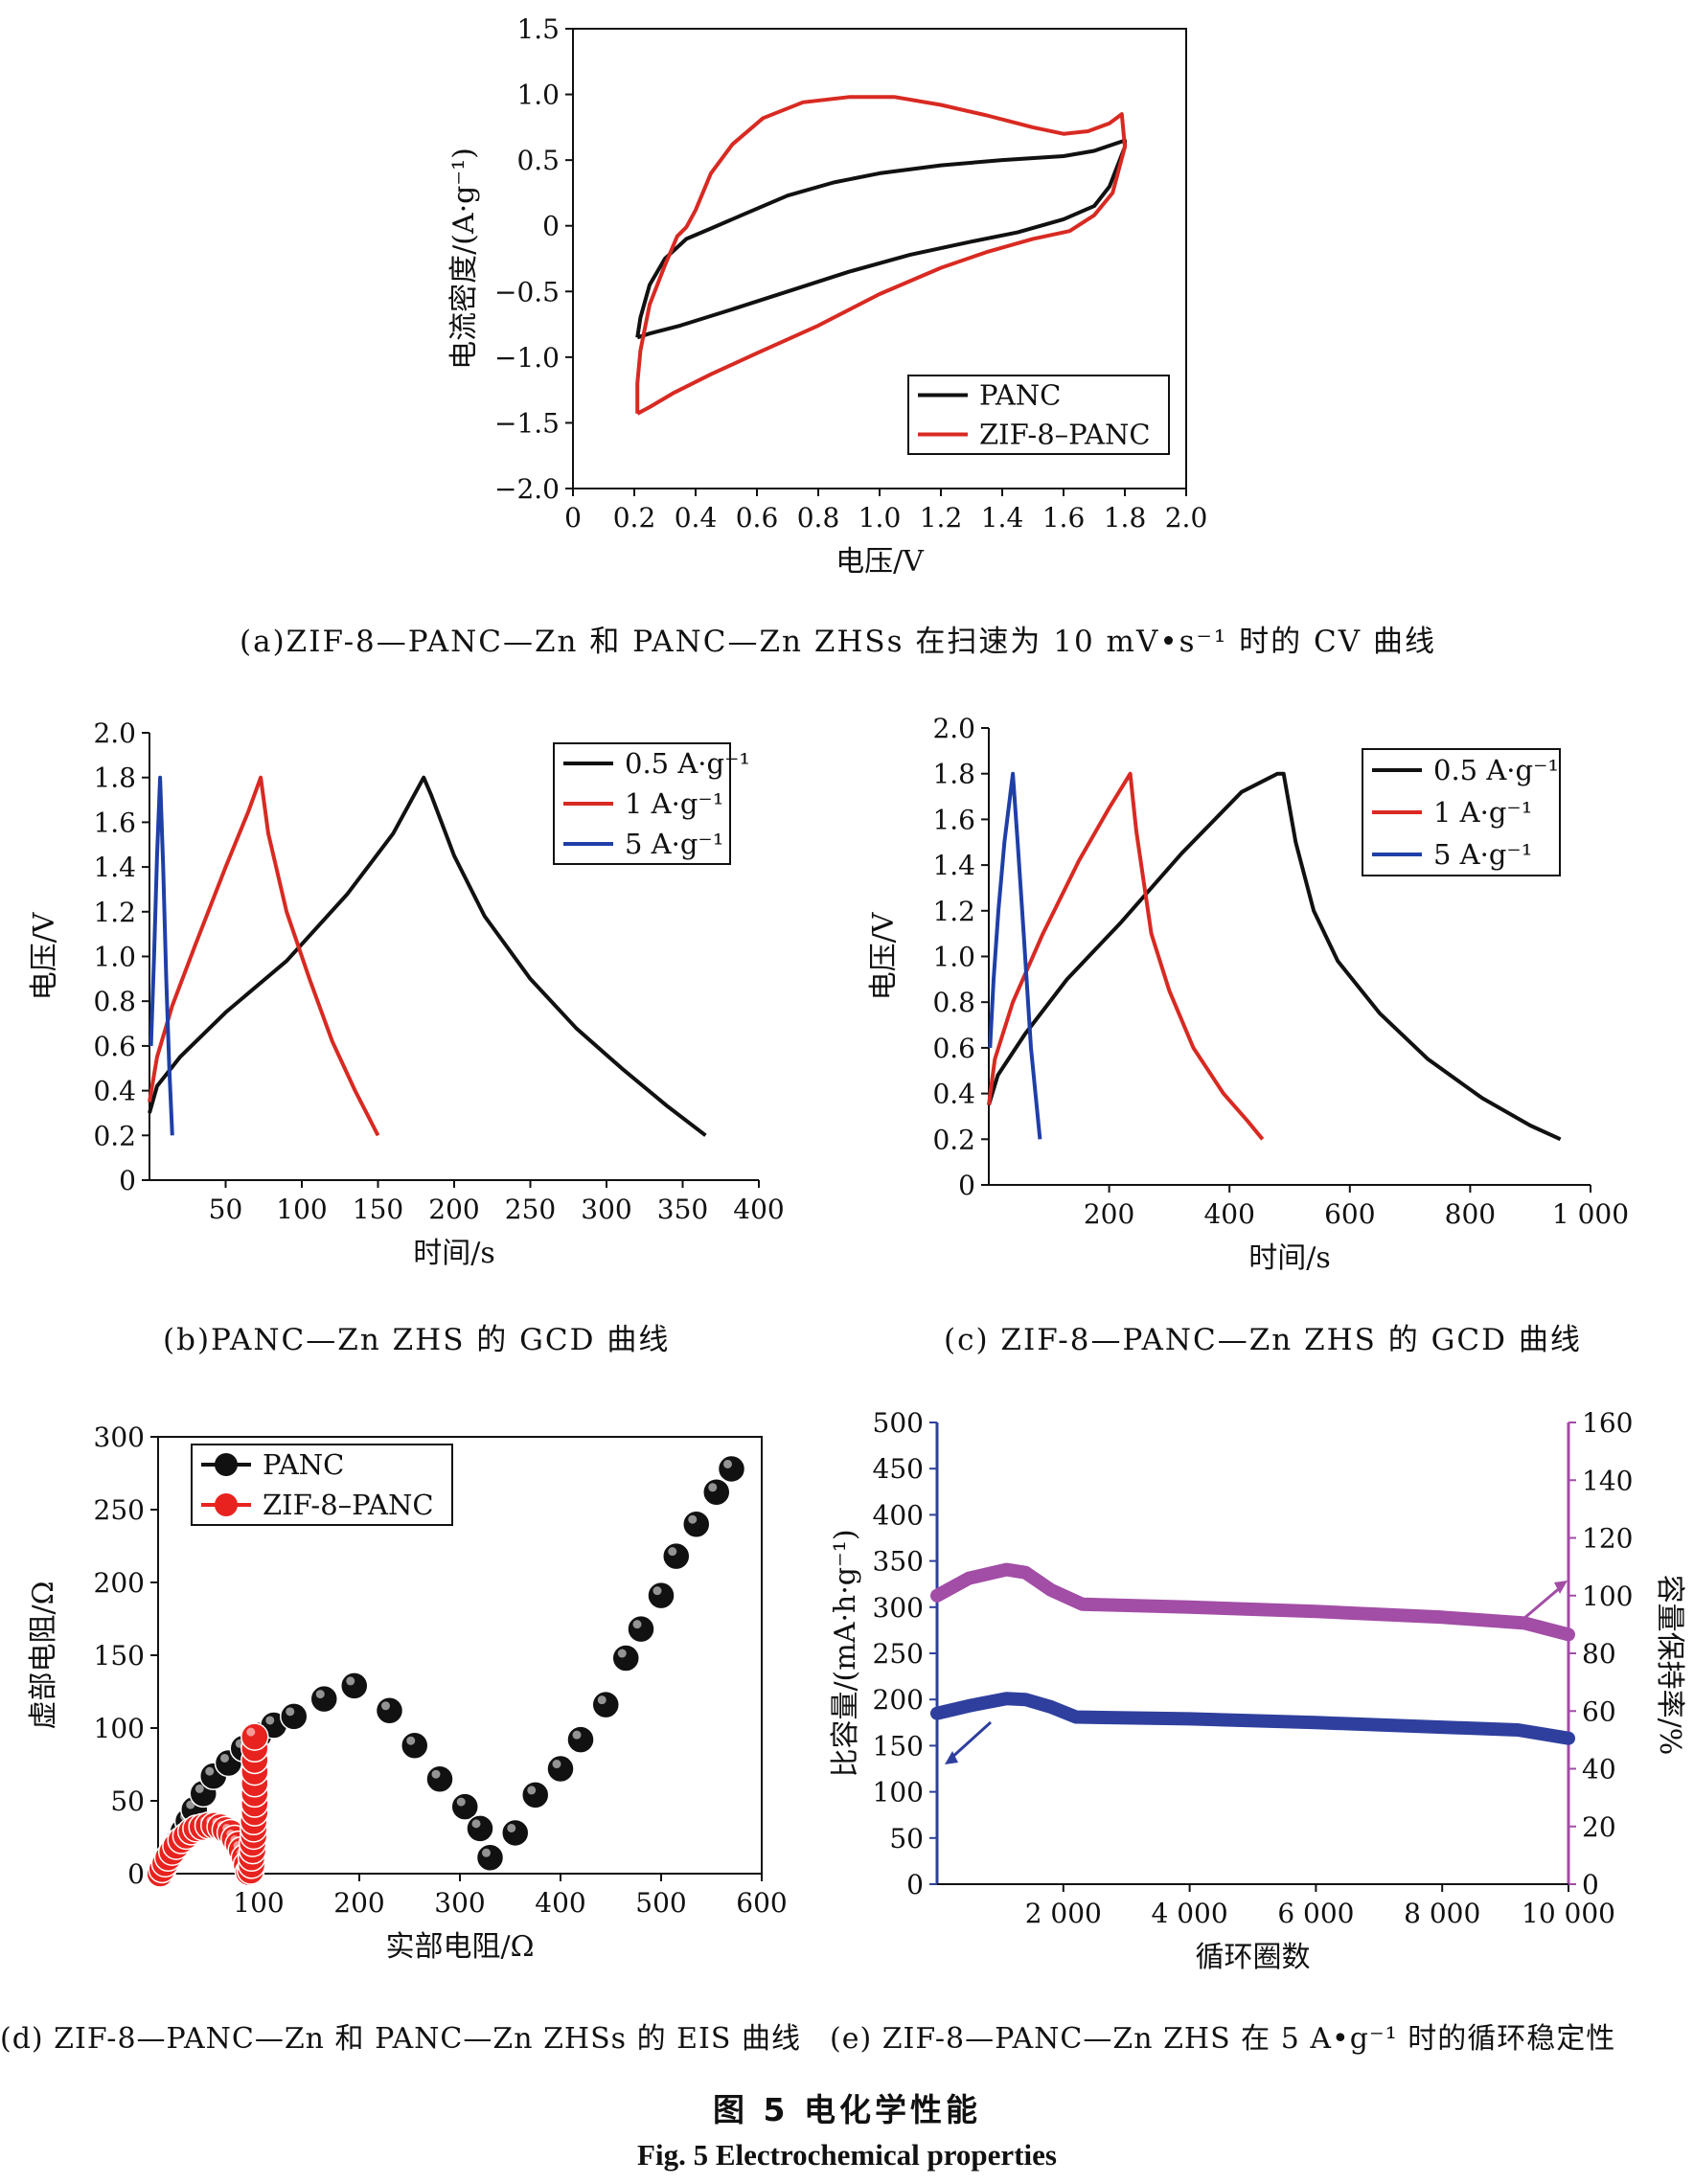 This screenshot has width=1694, height=2184. Describe the element at coordinates (1591, 1214) in the screenshot. I see `x-tick-label-c: 1 000` at that location.